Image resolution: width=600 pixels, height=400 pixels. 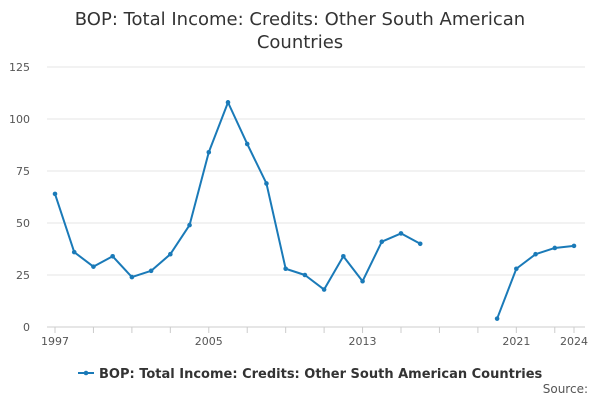 I want to click on data-point-2016, so click(x=420, y=244).